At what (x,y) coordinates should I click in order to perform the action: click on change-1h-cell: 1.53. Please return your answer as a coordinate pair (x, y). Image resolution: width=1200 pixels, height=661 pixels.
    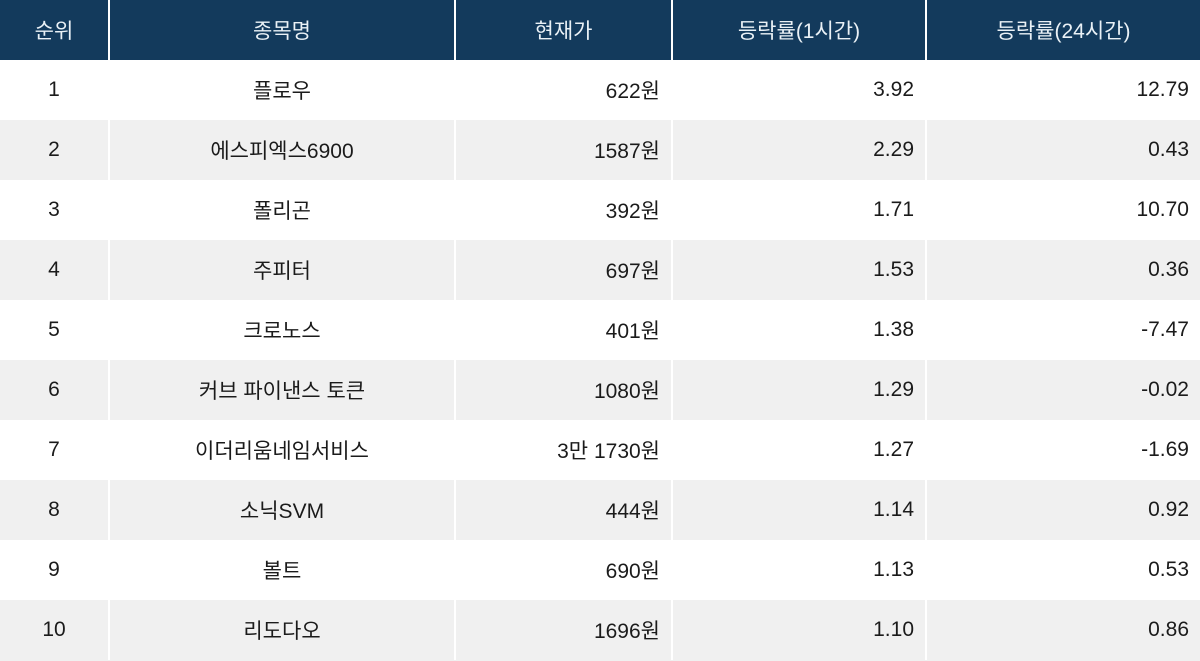
    Looking at the image, I should click on (798, 270).